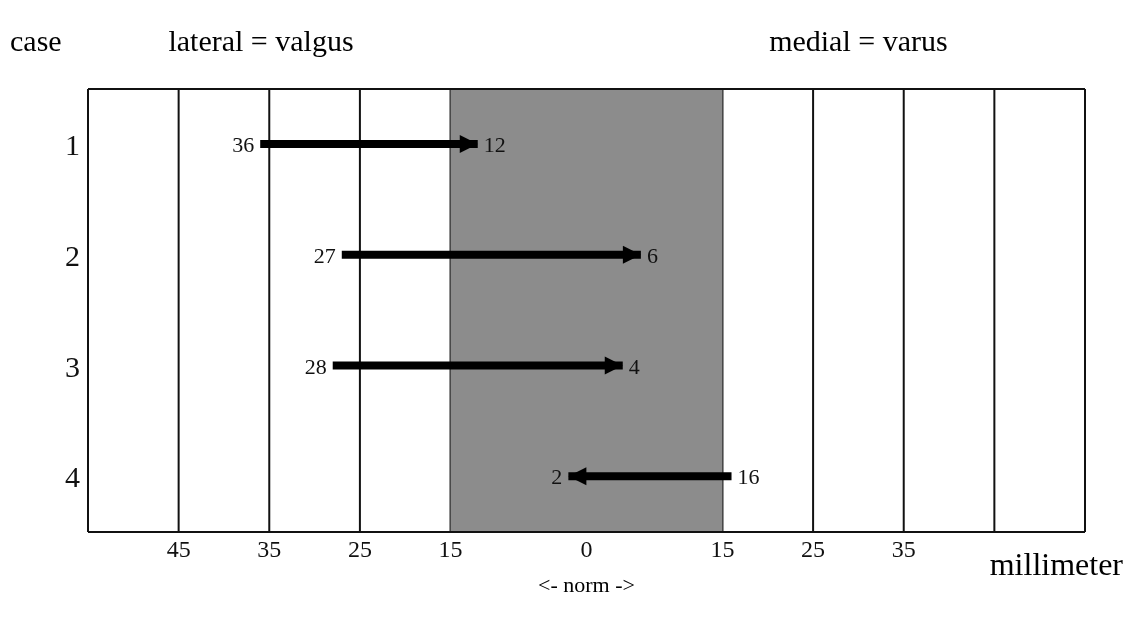  What do you see at coordinates (557, 477) in the screenshot?
I see `annotation: 2` at bounding box center [557, 477].